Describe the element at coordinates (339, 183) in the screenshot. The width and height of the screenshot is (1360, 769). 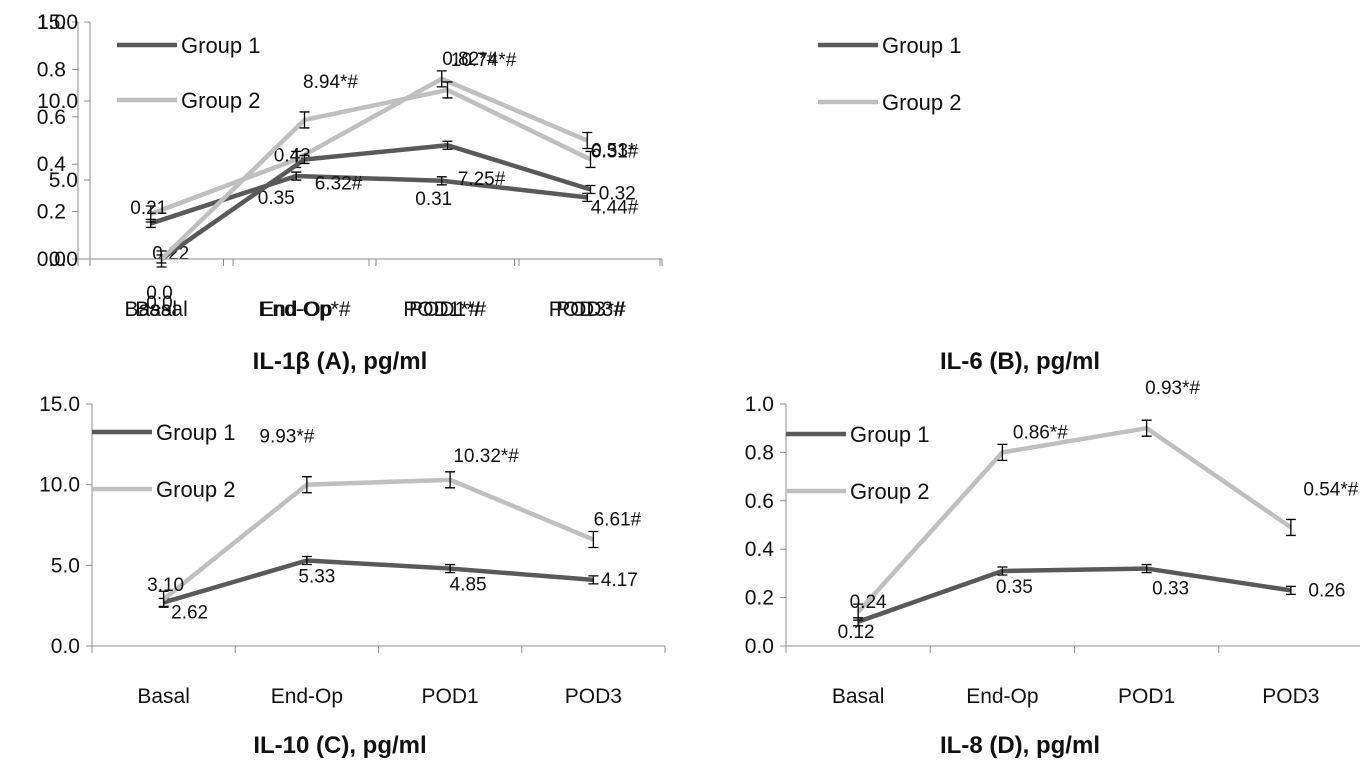
I see `data-label: 6.32#` at that location.